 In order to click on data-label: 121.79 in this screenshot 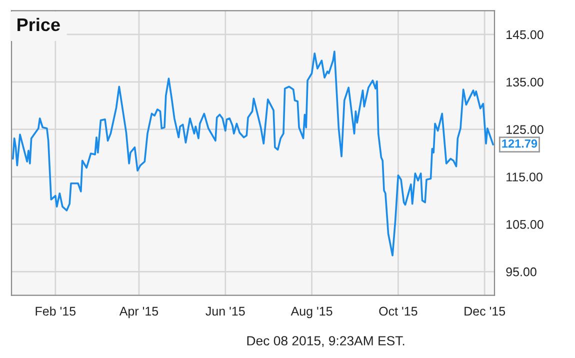, I will do `click(520, 143)`.